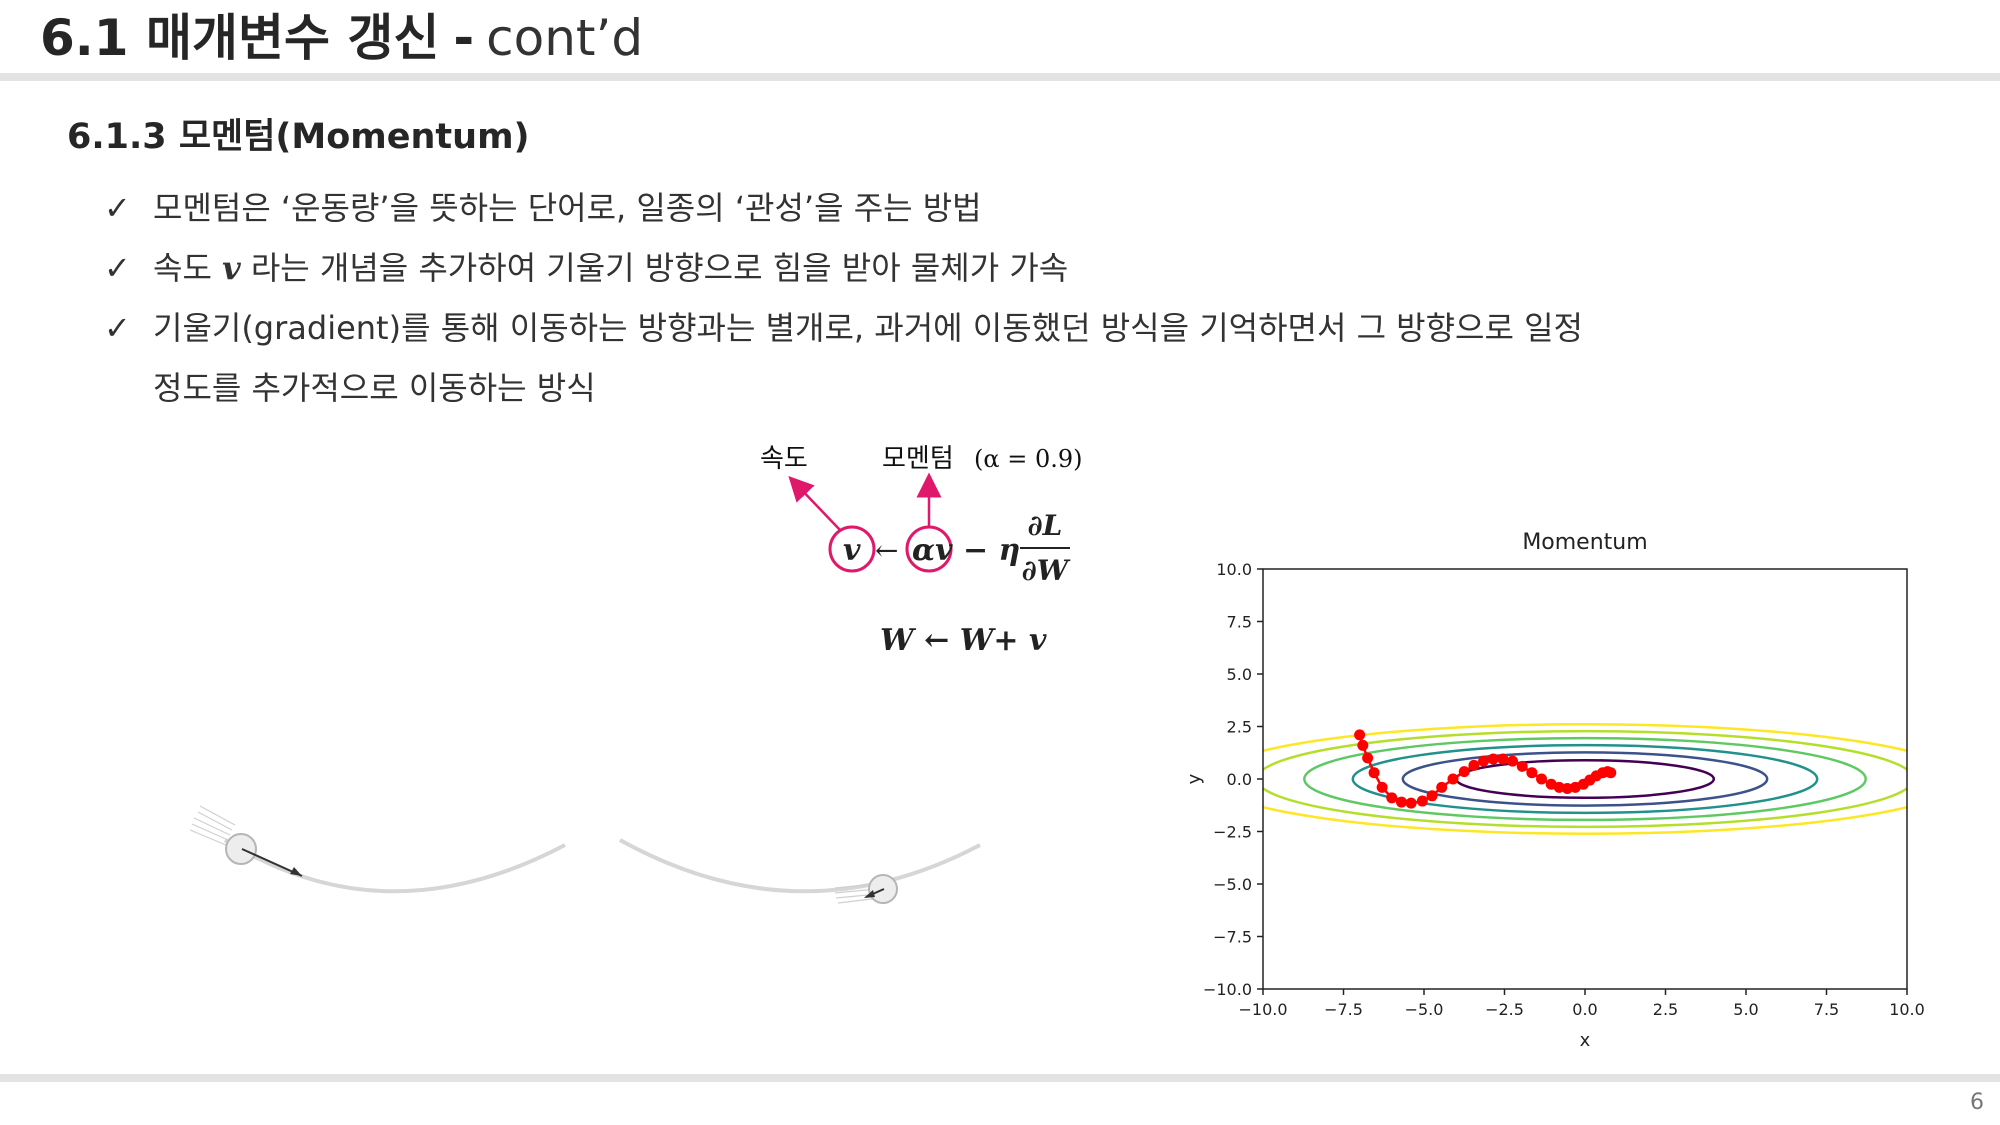 The height and width of the screenshot is (1125, 2000). I want to click on bullet-text-continuation: 정도를 추가적으로 이동하는 방식, so click(374, 388).